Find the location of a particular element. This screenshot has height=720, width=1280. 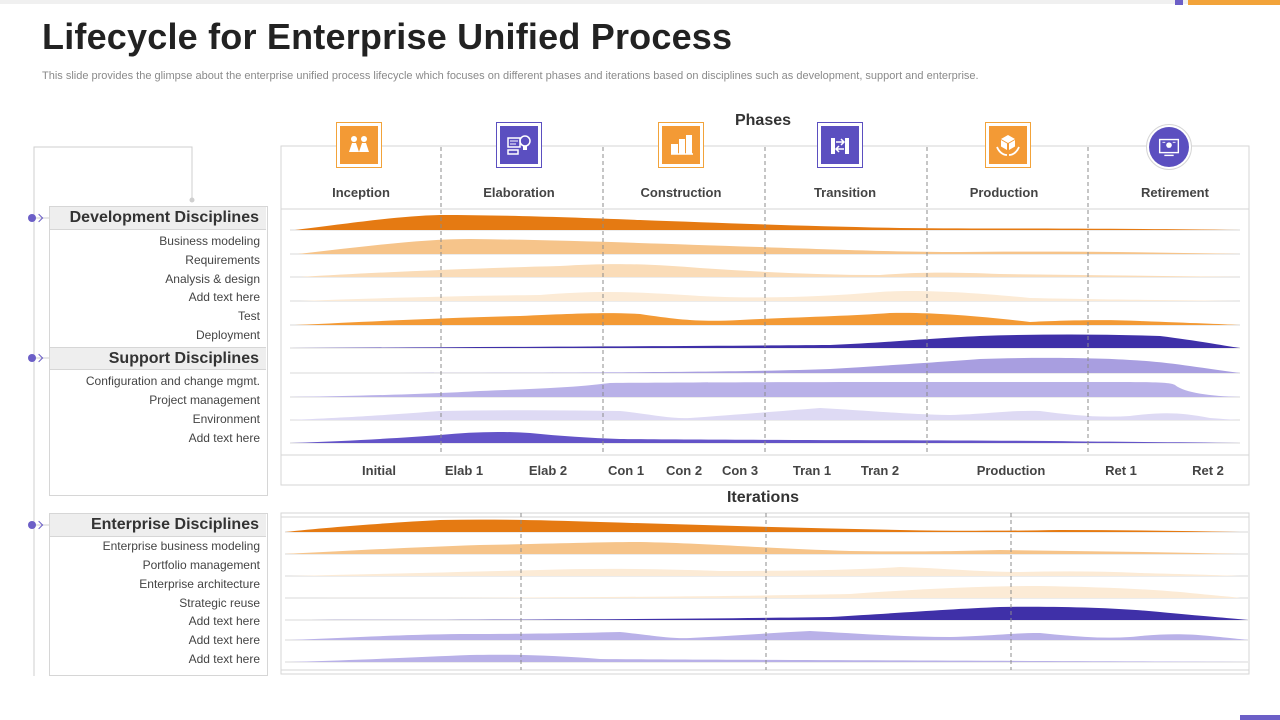

phase-label-elaboration: Elaboration is located at coordinates (519, 192).